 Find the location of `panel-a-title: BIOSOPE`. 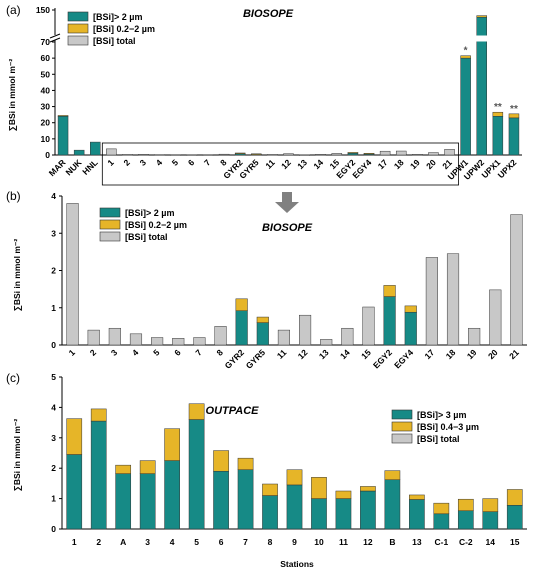

panel-a-title: BIOSOPE is located at coordinates (268, 14).